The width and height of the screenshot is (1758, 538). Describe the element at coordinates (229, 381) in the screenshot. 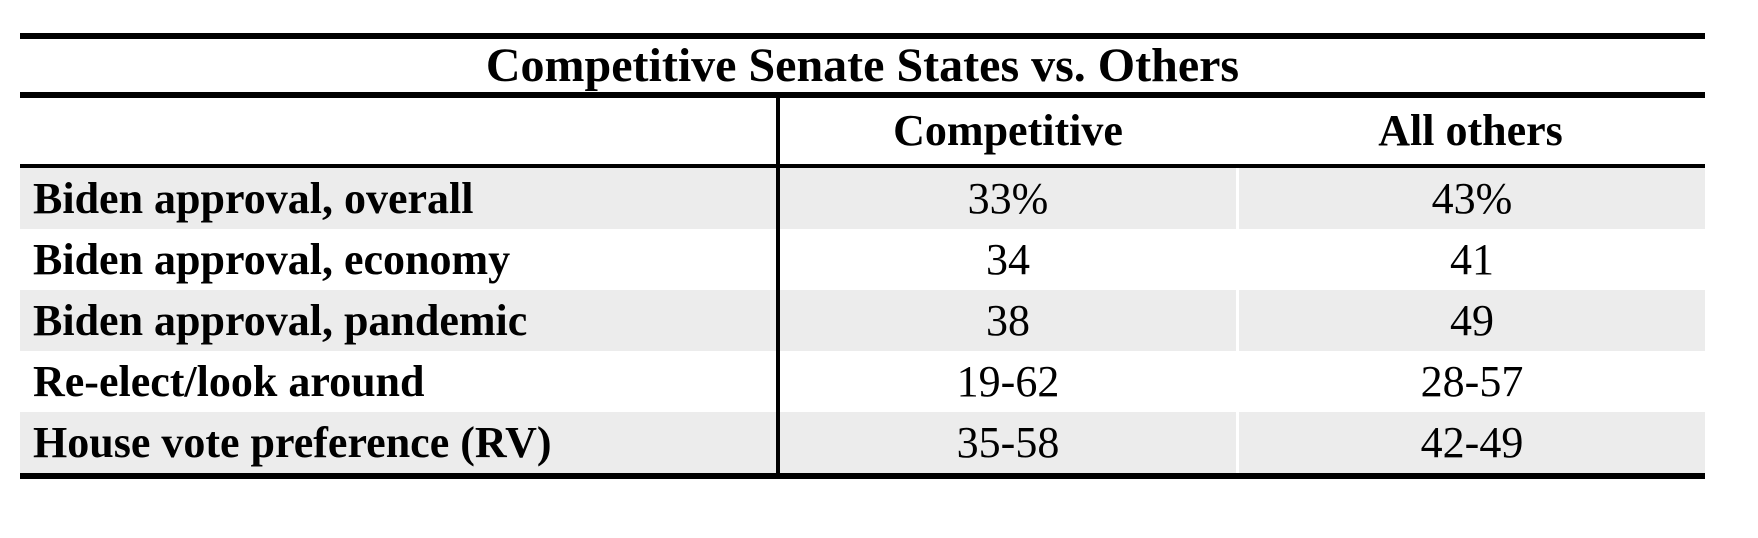

I see `row-label: Re-elect/look around` at that location.